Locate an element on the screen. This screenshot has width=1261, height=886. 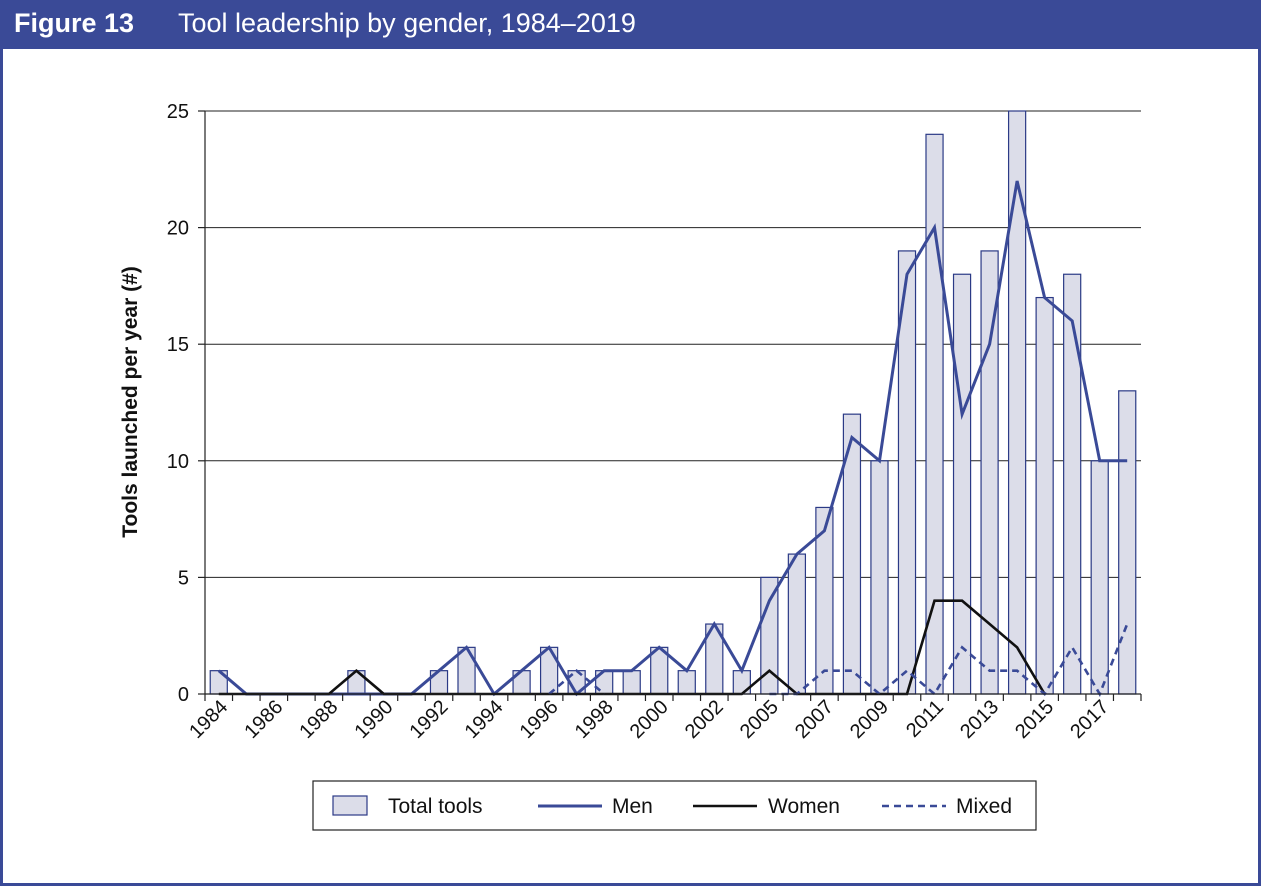
x-tick-label: 2007 is located at coordinates (814, 719).